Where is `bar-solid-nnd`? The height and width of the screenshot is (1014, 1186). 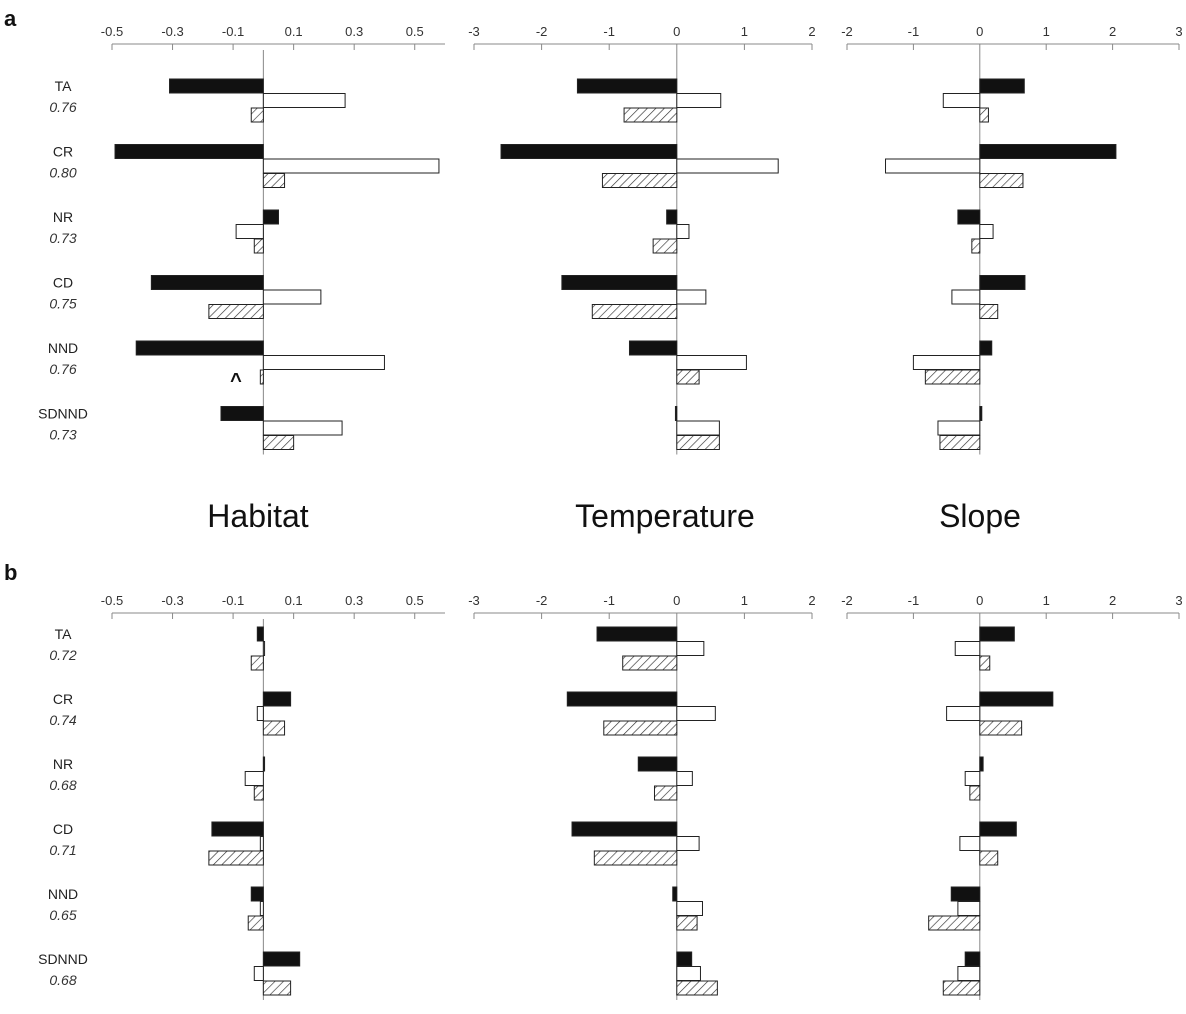
bar-solid-nnd is located at coordinates (675, 894).